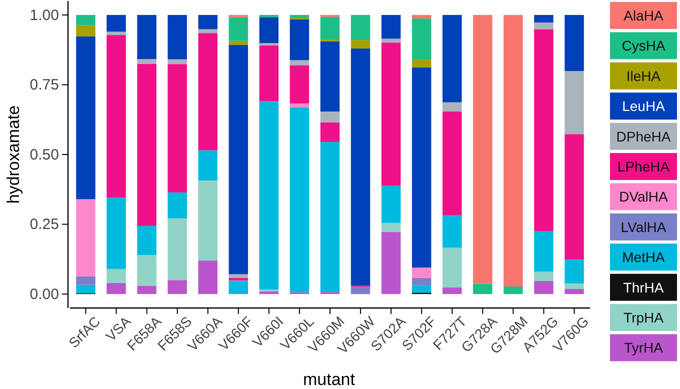  What do you see at coordinates (44, 155) in the screenshot?
I see `y-tick-label: 0.50` at bounding box center [44, 155].